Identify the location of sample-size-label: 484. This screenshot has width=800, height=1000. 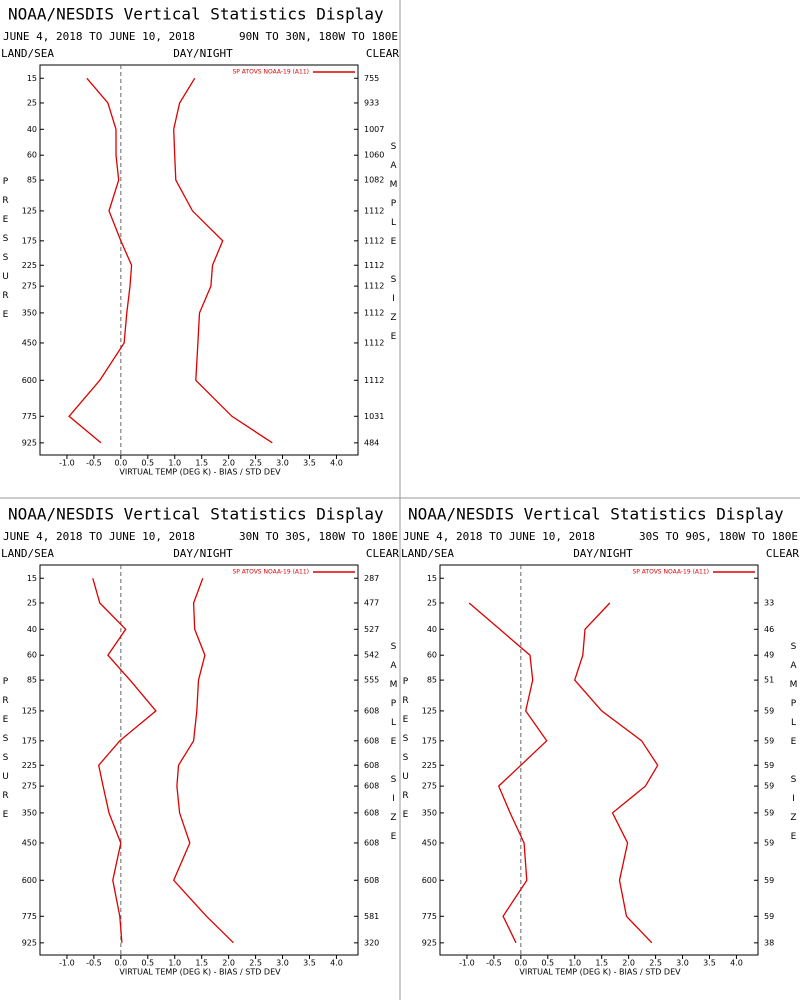
(371, 442).